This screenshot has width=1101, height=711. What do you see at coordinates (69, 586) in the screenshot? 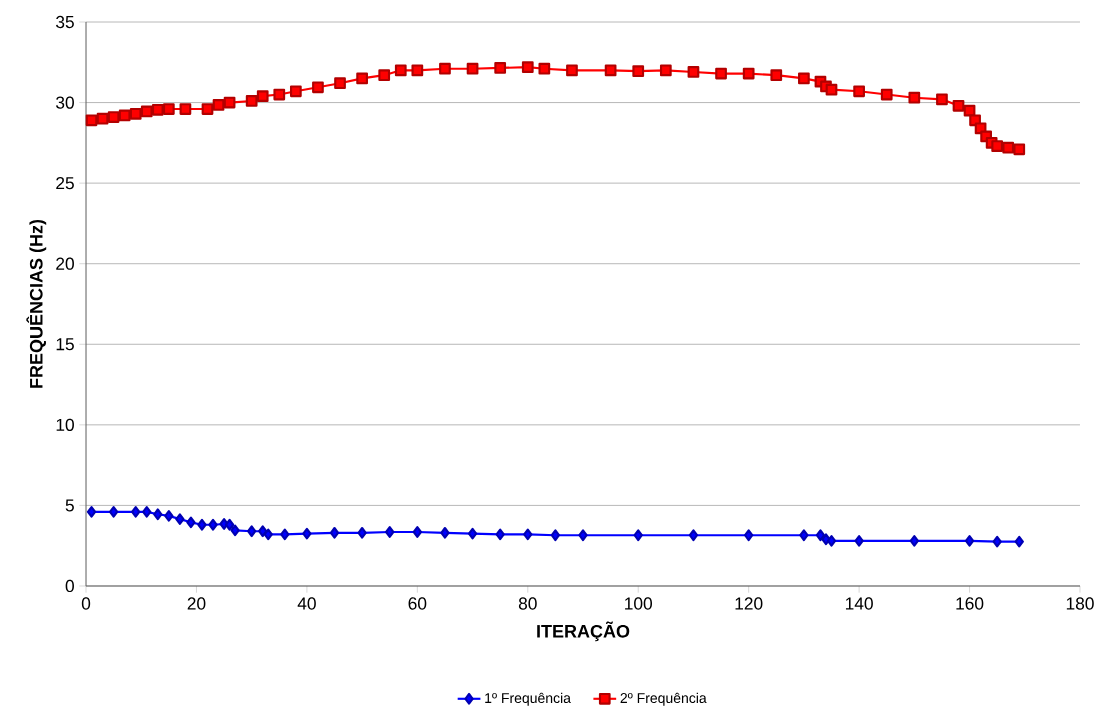
I see `y-tick-label: 0` at bounding box center [69, 586].